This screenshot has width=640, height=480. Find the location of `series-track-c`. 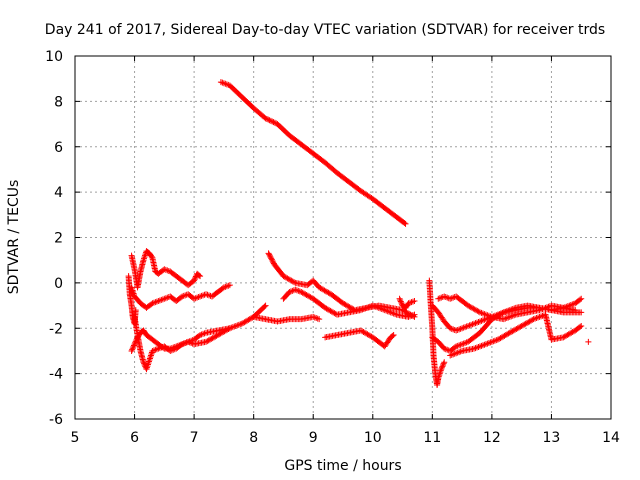

series-track-c is located at coordinates (180, 296).